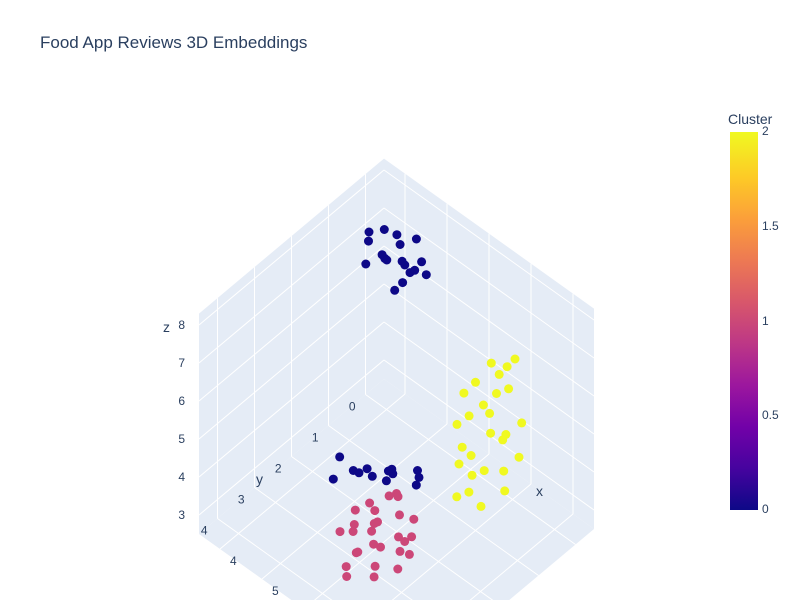  What do you see at coordinates (770, 226) in the screenshot?
I see `colorbar-tick: 1.5` at bounding box center [770, 226].